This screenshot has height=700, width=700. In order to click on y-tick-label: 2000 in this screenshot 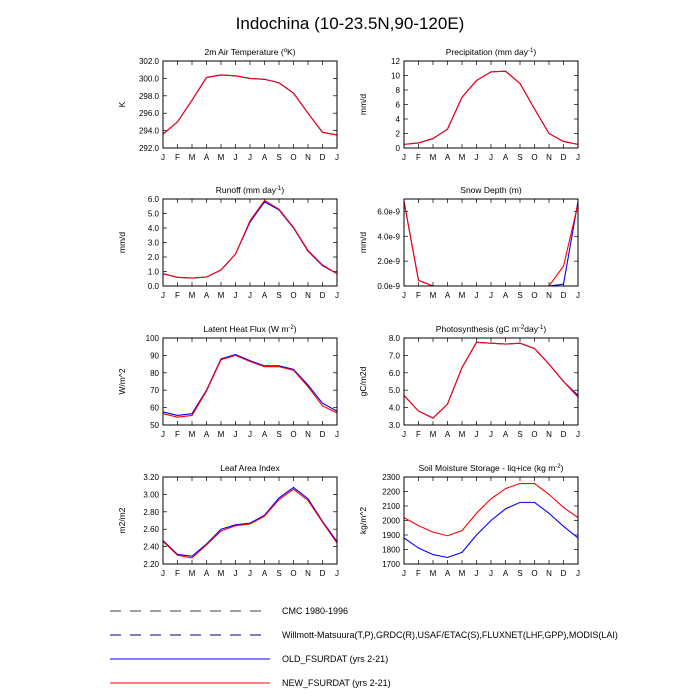, I will do `click(391, 521)`.